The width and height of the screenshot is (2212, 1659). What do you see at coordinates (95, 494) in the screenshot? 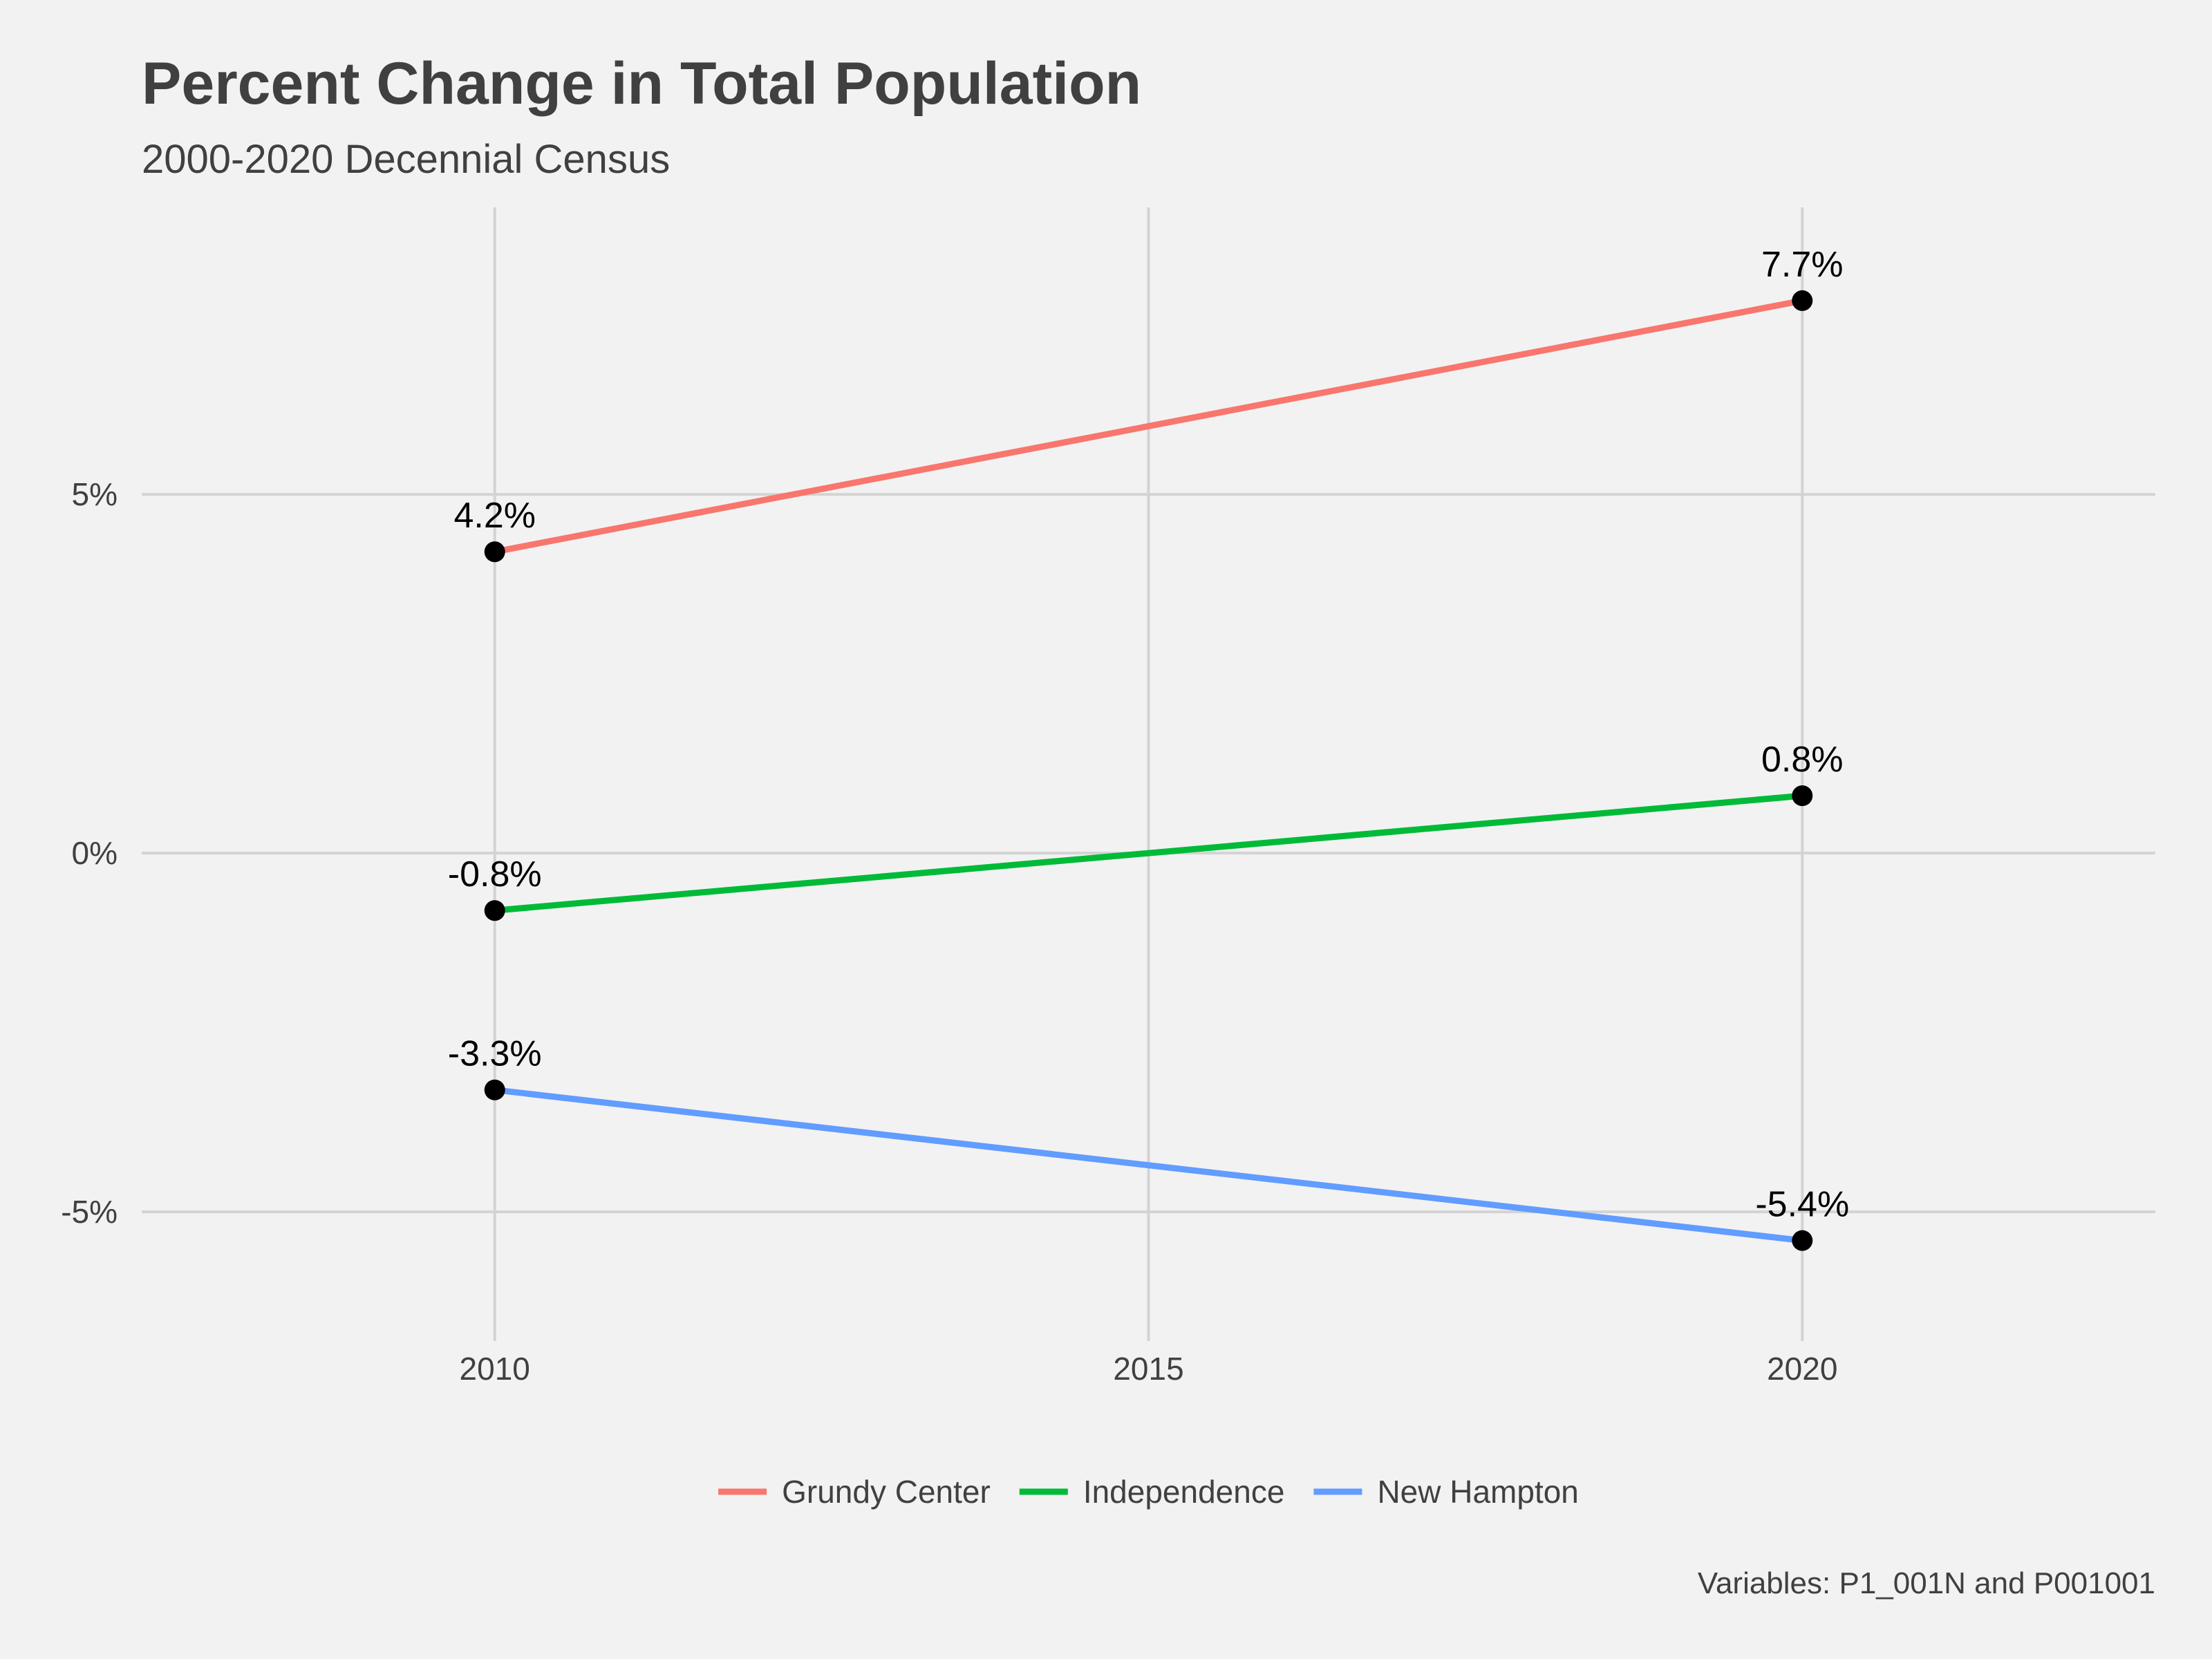
I see `y-tick-label: 5%` at bounding box center [95, 494].